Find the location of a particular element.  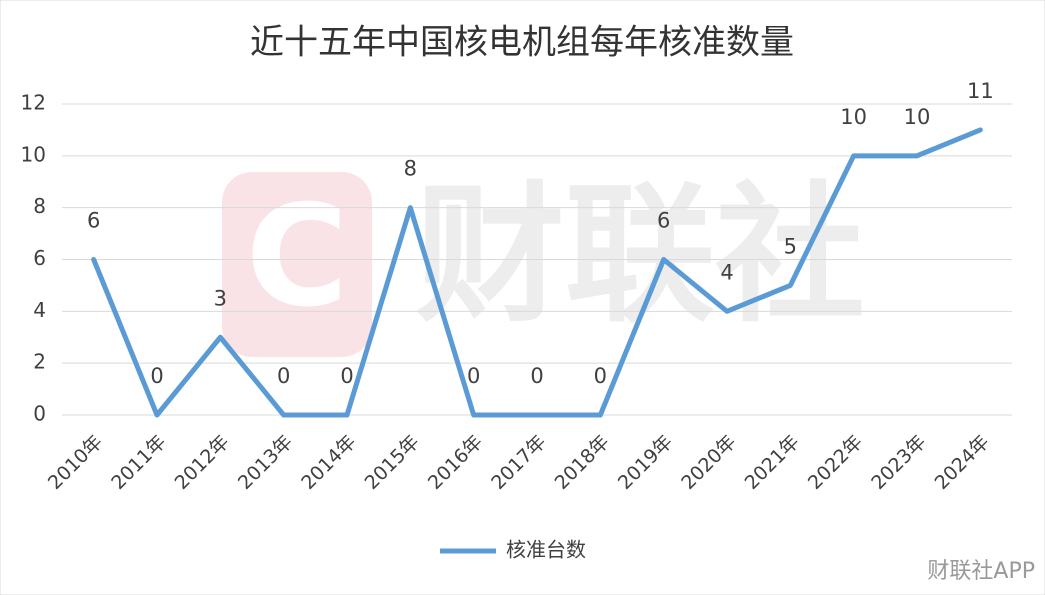

y-tick-label: 8 is located at coordinates (39, 206).